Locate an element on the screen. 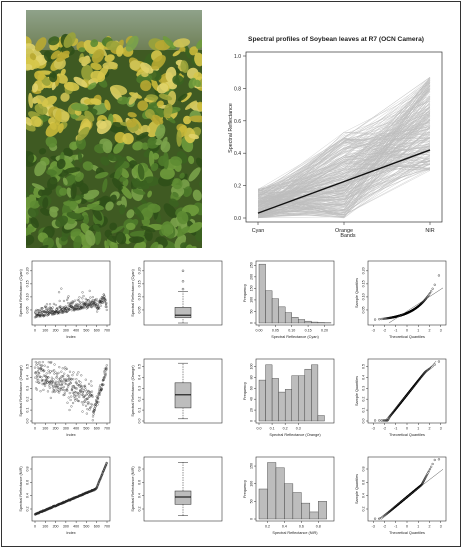 Image resolution: width=464 pixels, height=550 pixels. x-tick-label: 400 is located at coordinates (76, 527).